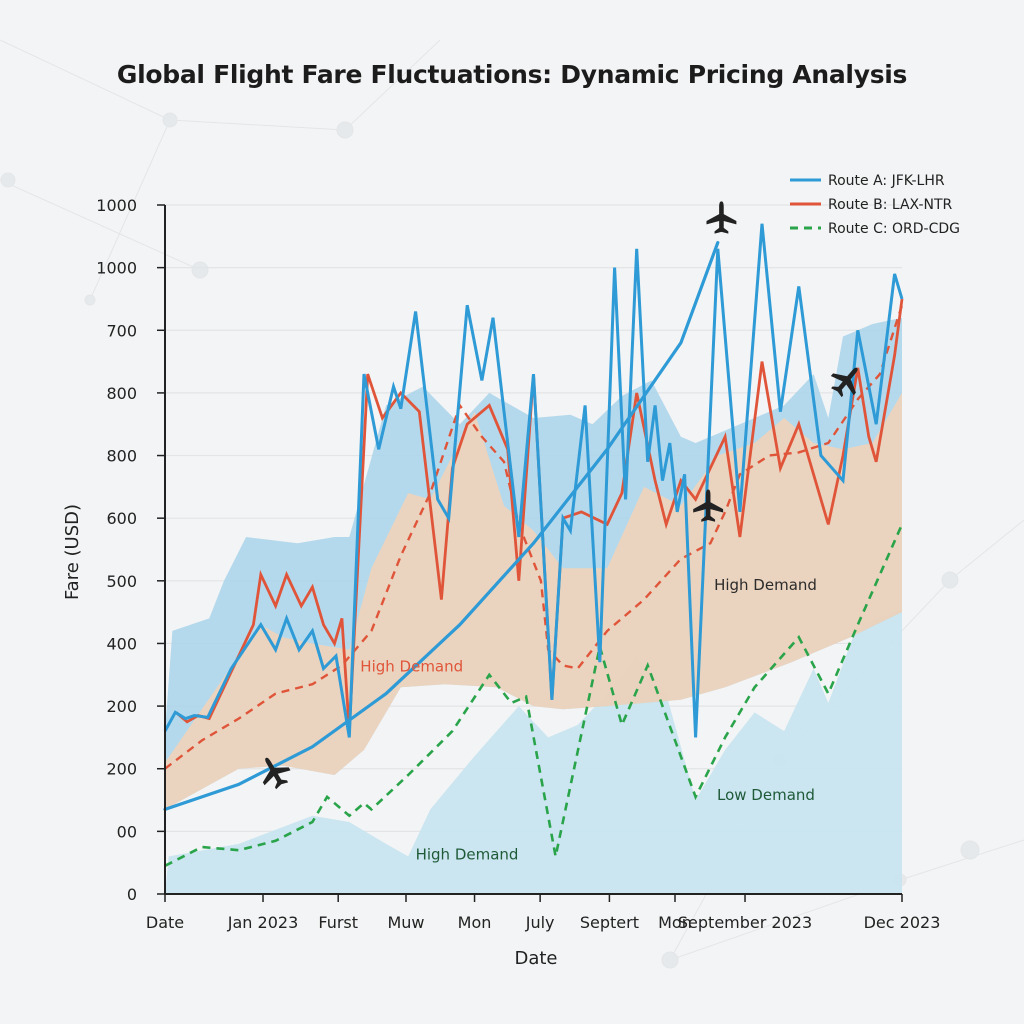  Describe the element at coordinates (72, 552) in the screenshot. I see `y-axis-title: Fare (USD)` at that location.